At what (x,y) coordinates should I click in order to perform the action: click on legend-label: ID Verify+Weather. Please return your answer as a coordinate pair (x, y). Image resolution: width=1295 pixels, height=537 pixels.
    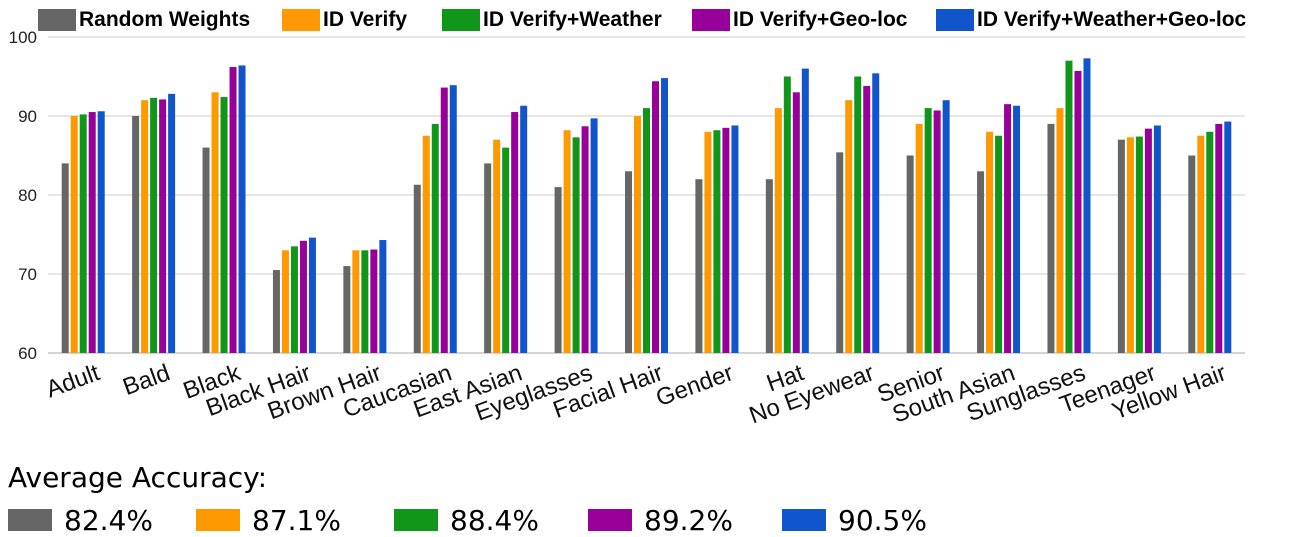
    Looking at the image, I should click on (572, 19).